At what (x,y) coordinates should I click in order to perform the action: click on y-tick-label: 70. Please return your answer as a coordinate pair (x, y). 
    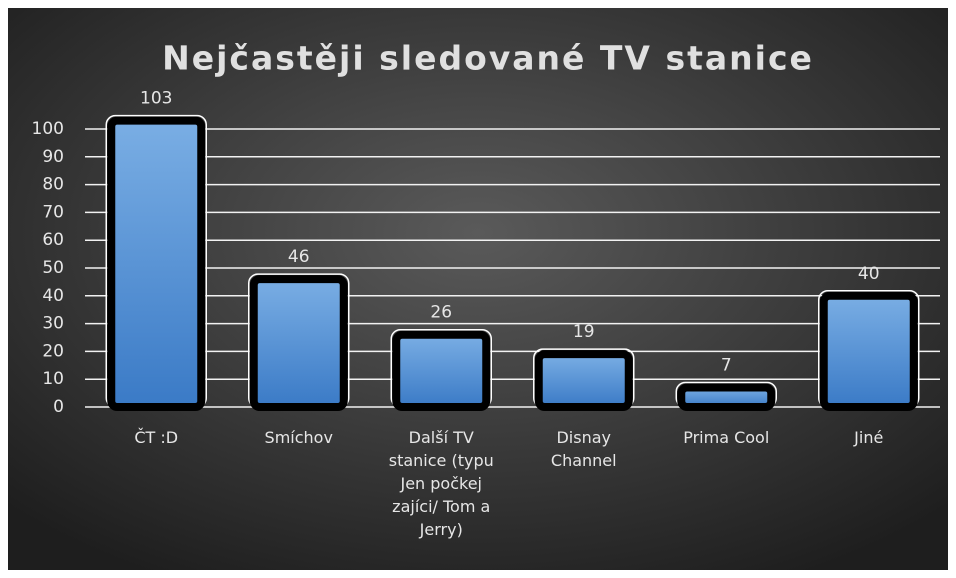
    Looking at the image, I should click on (53, 212).